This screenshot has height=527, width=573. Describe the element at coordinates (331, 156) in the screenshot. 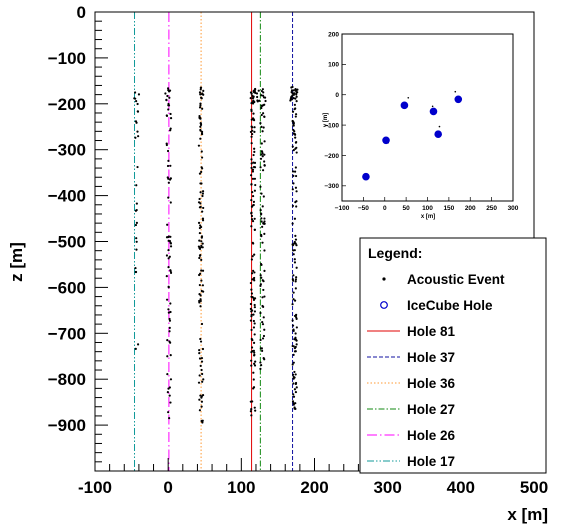

I see `inset-y-tick-label: −200` at that location.